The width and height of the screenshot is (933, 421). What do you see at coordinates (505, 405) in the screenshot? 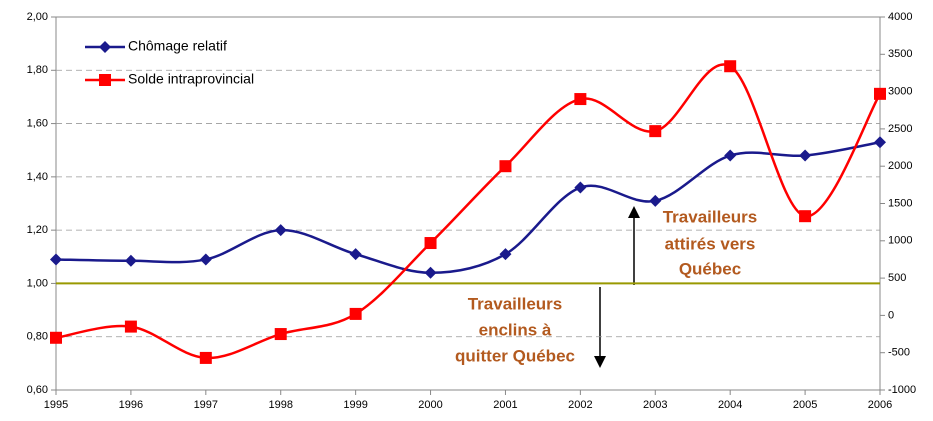
I see `x-tick-label: 2001` at bounding box center [505, 405].